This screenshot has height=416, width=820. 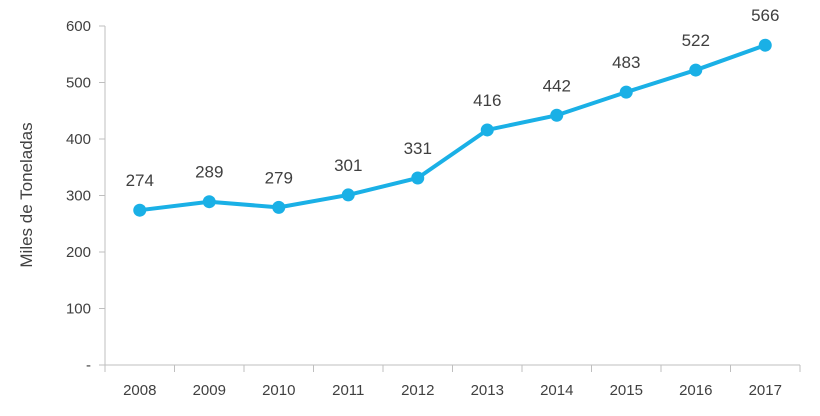 I want to click on data-label: 566, so click(x=765, y=15).